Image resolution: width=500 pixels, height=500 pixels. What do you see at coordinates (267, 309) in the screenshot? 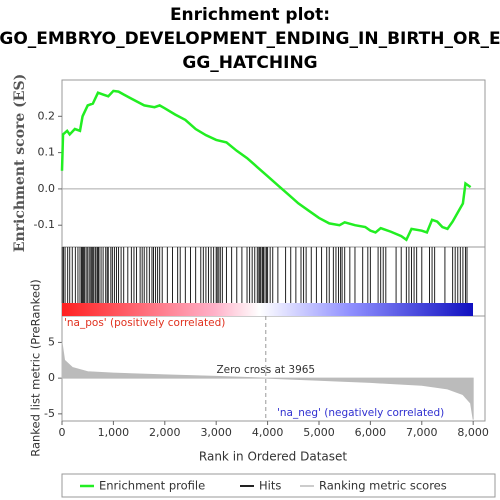
I see `color-bar` at bounding box center [267, 309].